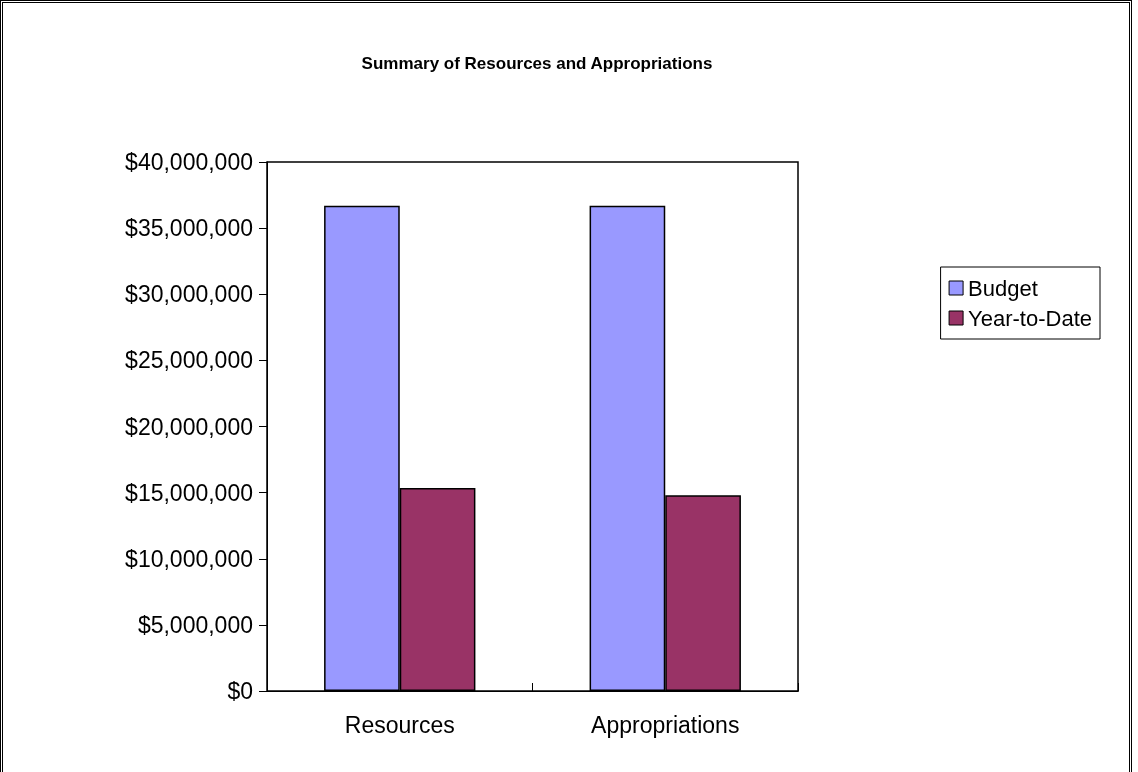 This screenshot has height=772, width=1138. I want to click on y-tick-label: $35,000,000, so click(189, 228).